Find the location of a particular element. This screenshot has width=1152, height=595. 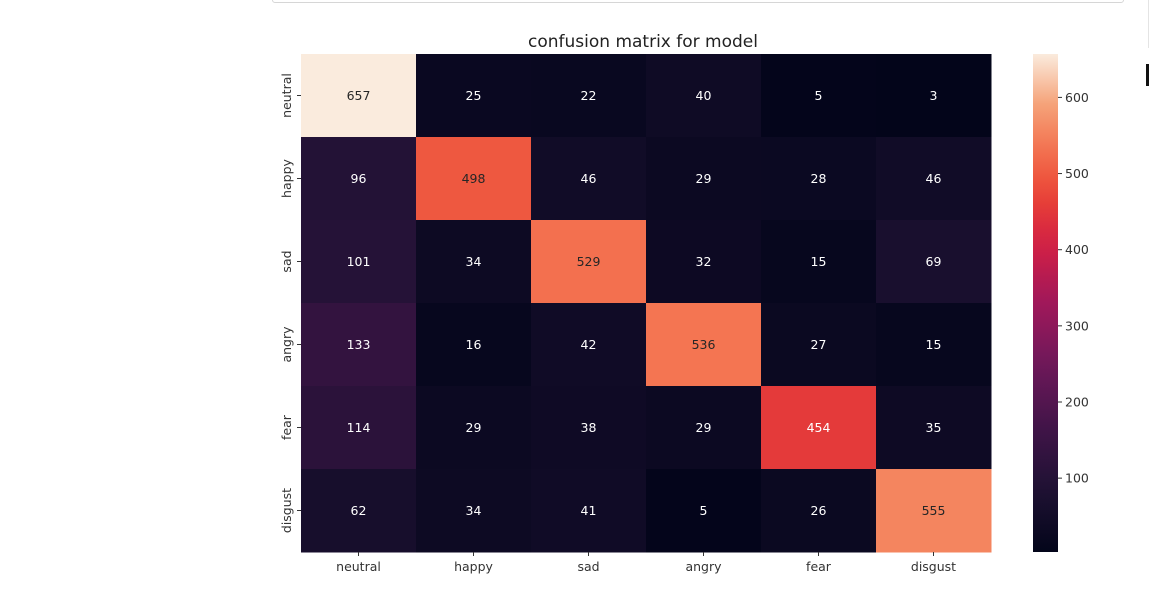

cell-value-label: 25 is located at coordinates (474, 95).